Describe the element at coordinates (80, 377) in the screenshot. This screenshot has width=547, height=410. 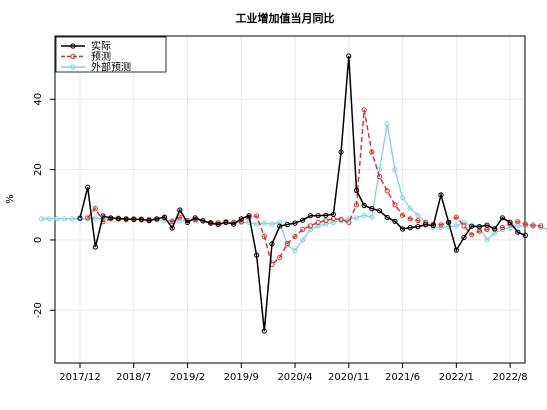
I see `x-tick-label: 2017/12` at that location.